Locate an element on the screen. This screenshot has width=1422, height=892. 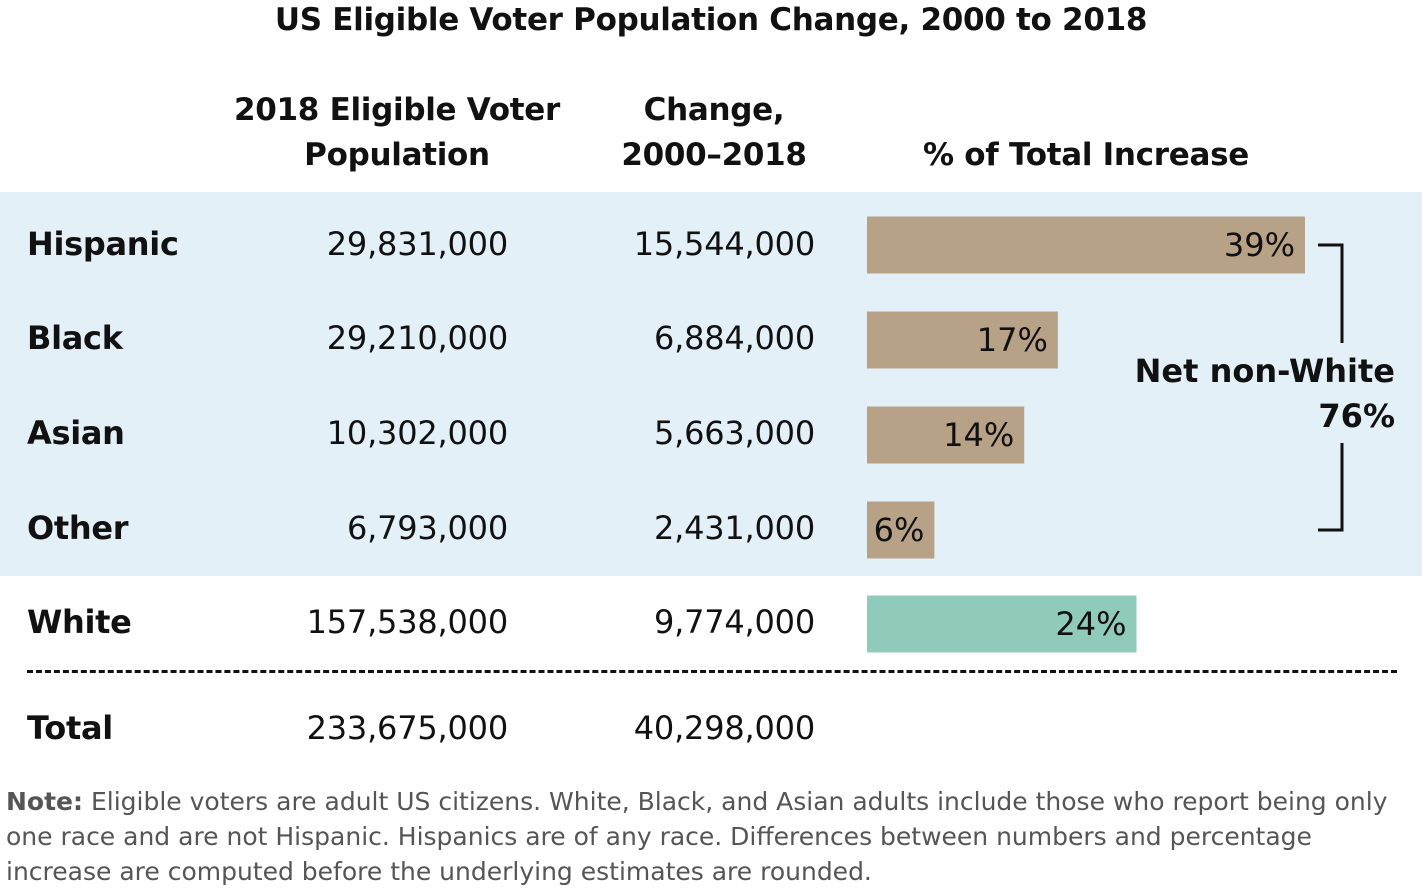
total-divider is located at coordinates (712, 671).